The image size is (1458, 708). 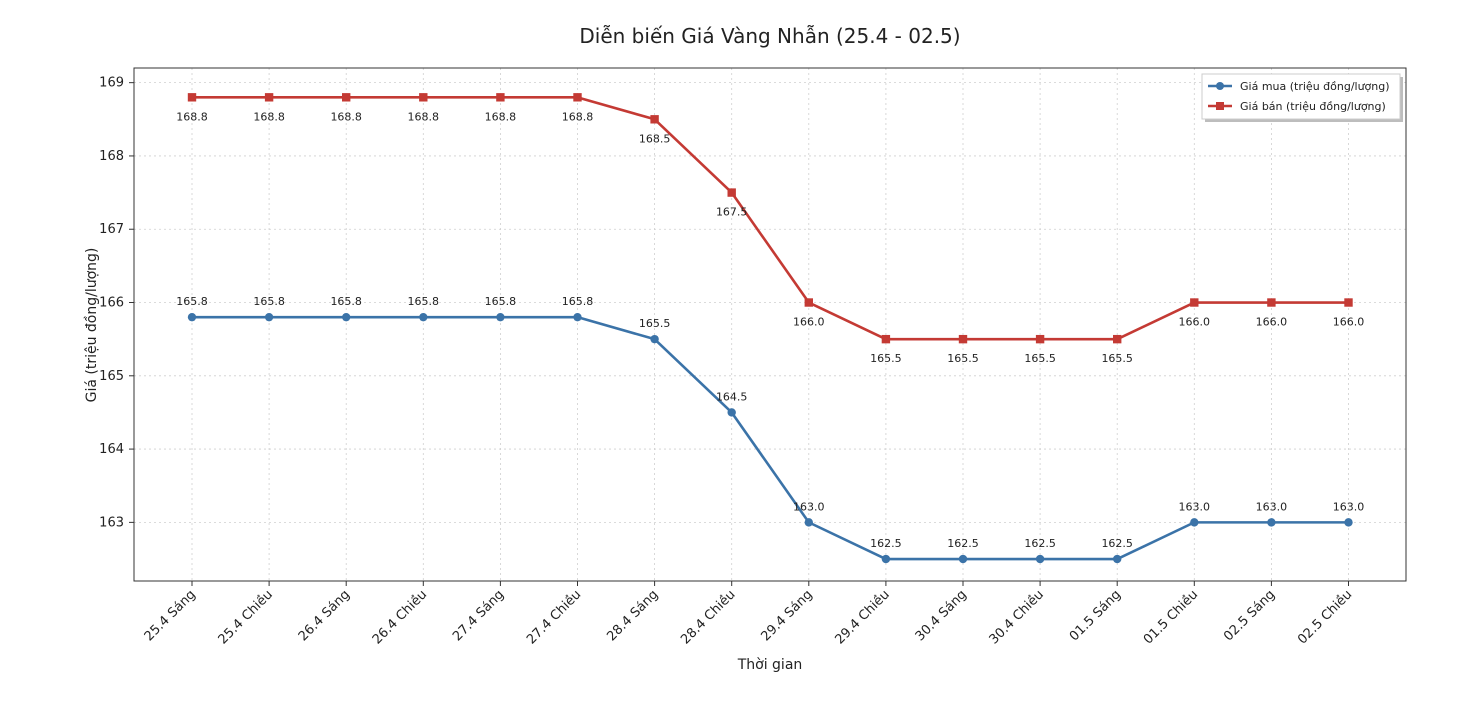 I want to click on legend-box, so click(x=1301, y=96).